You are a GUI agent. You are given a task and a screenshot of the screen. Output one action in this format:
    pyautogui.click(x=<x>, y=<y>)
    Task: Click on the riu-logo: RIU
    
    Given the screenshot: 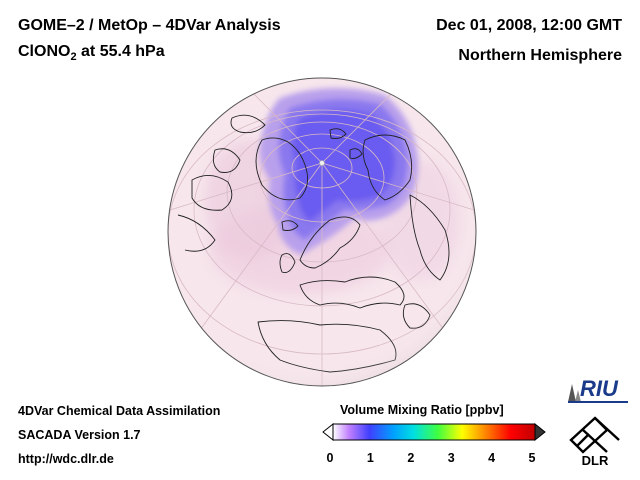 What is the action you would take?
    pyautogui.click(x=598, y=389)
    